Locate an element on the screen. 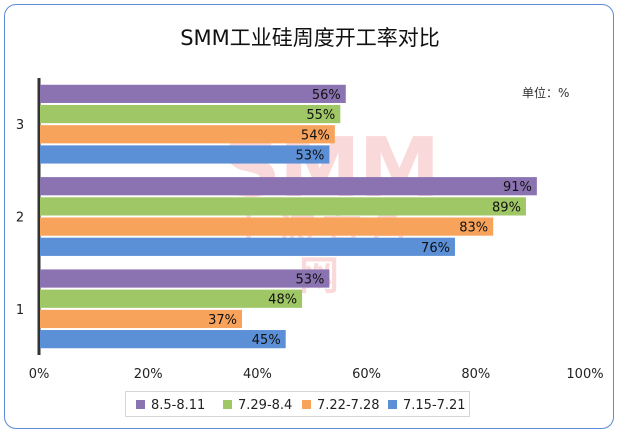  data-label: 54% is located at coordinates (315, 135).